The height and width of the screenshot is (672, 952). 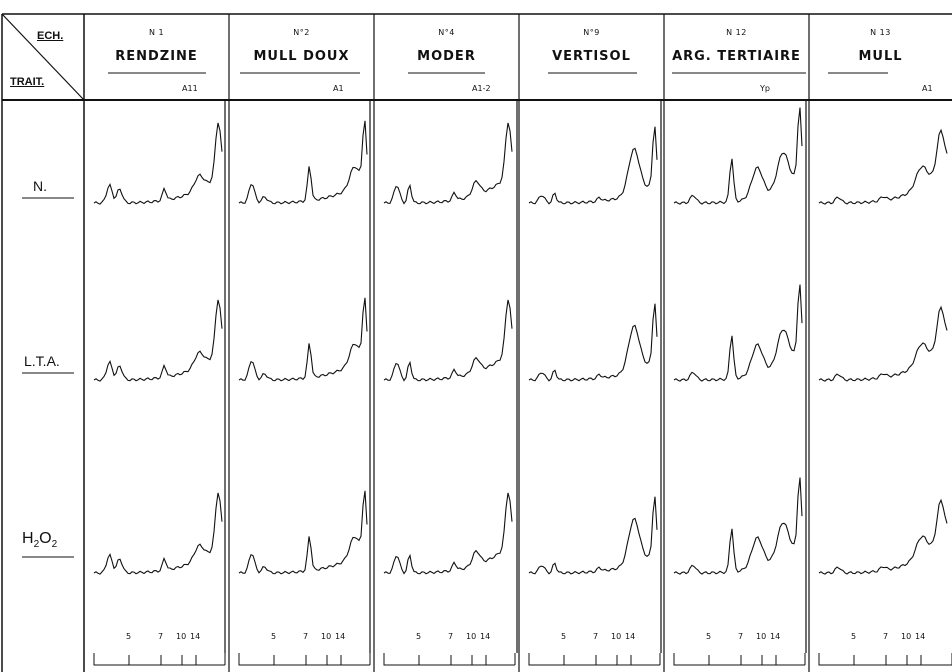 I want to click on sample-name: MODER, so click(x=446, y=56).